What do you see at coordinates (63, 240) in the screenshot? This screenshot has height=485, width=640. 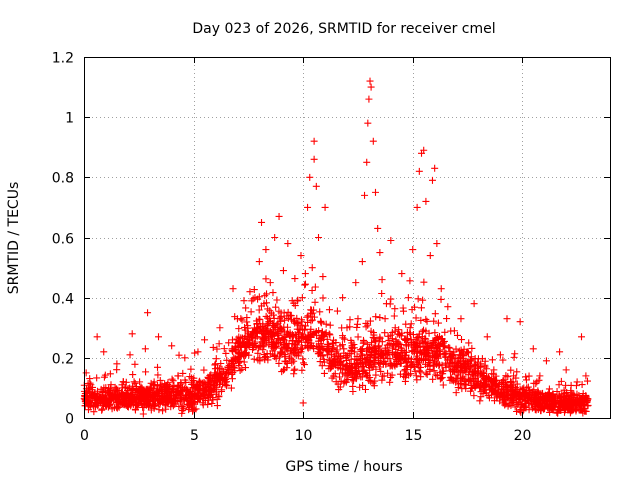 I see `y-tick-label: 0.6` at bounding box center [63, 240].